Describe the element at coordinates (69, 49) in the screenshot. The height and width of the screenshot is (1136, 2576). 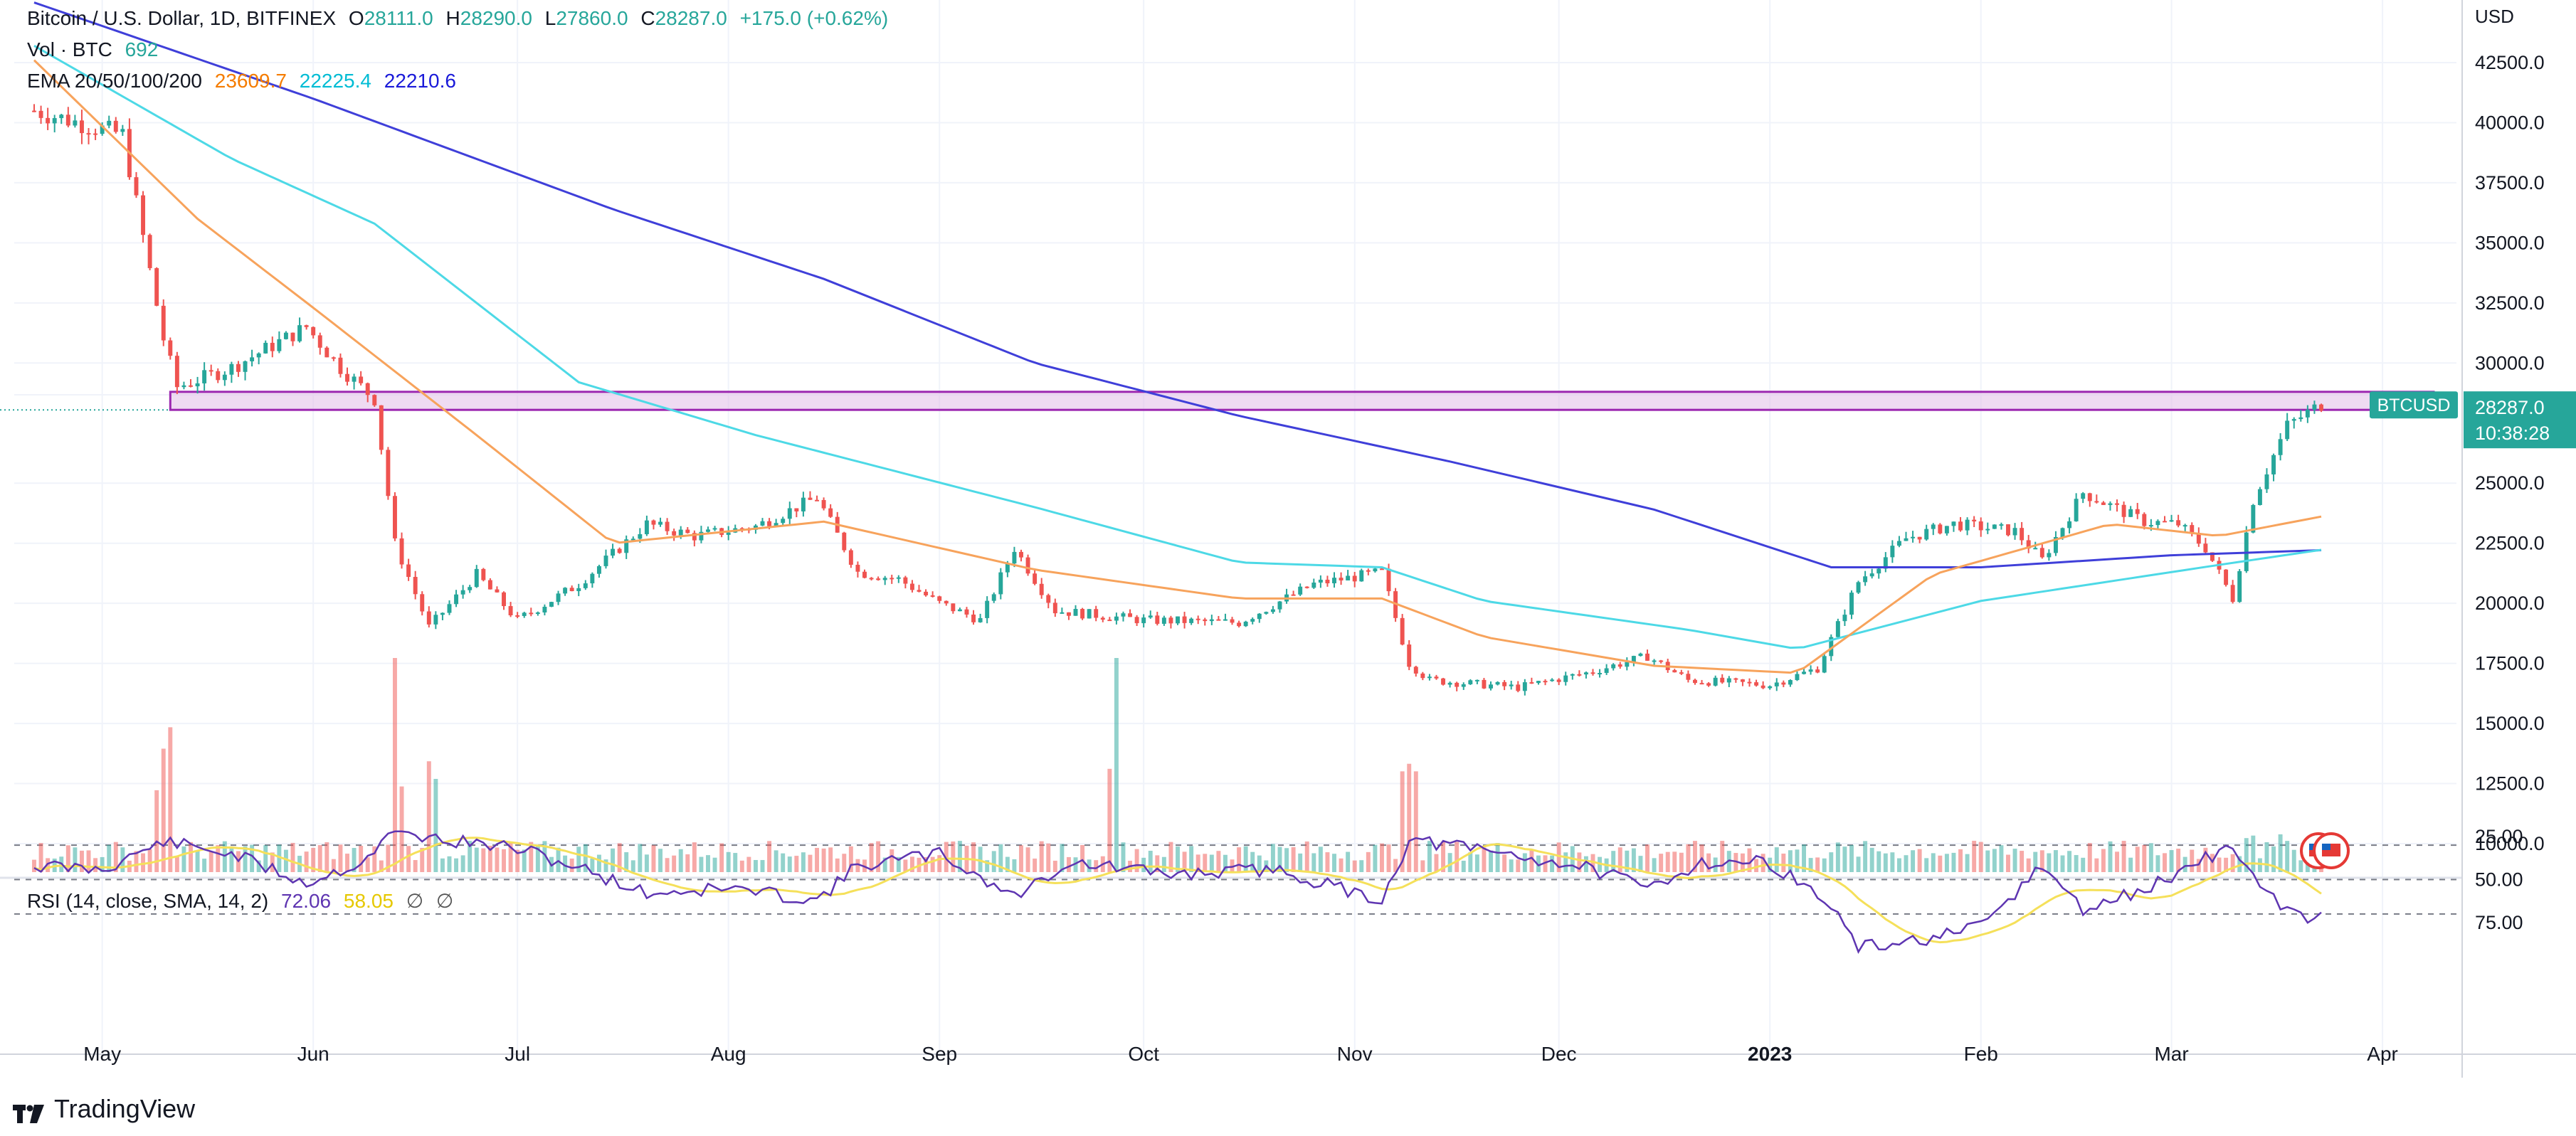
I see `volume-label: Vol · BTC` at that location.